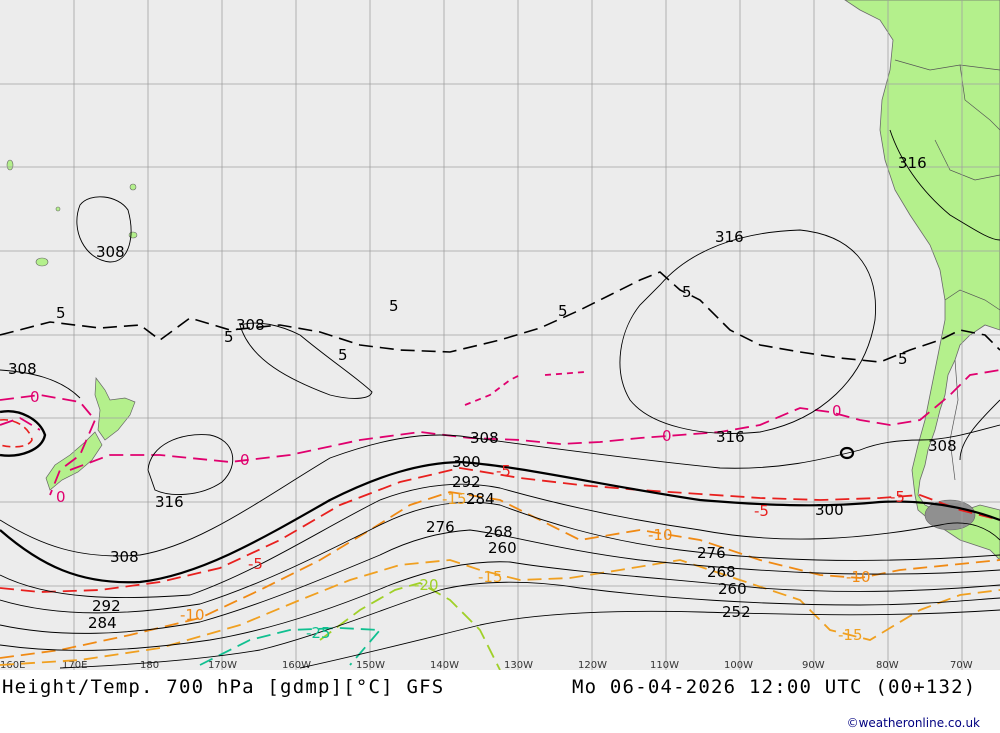  What do you see at coordinates (444, 665) in the screenshot?
I see `lon-tick: 140W` at bounding box center [444, 665].